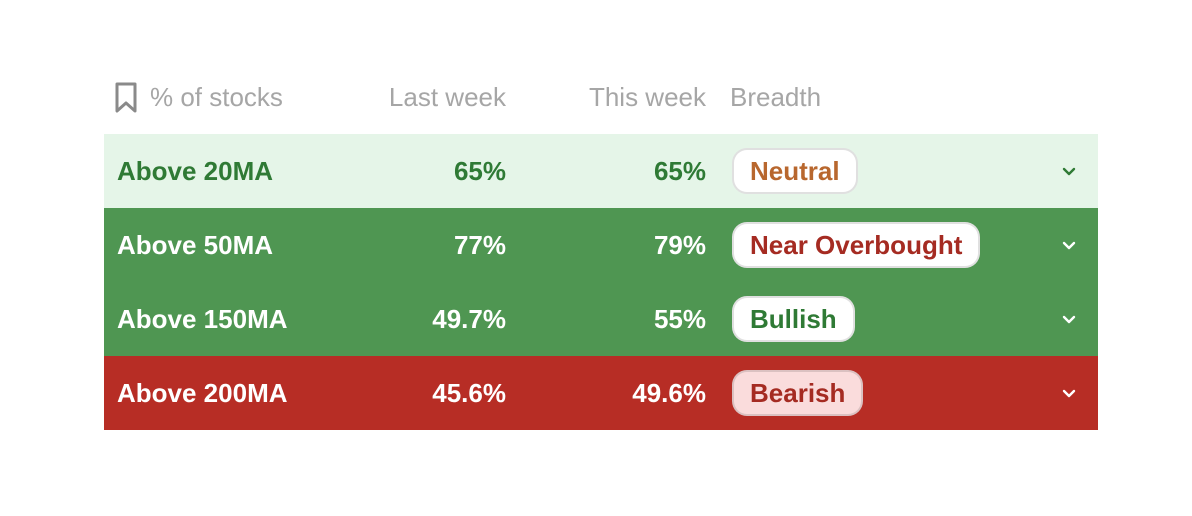  I want to click on row-this-week: 65%, so click(679, 171).